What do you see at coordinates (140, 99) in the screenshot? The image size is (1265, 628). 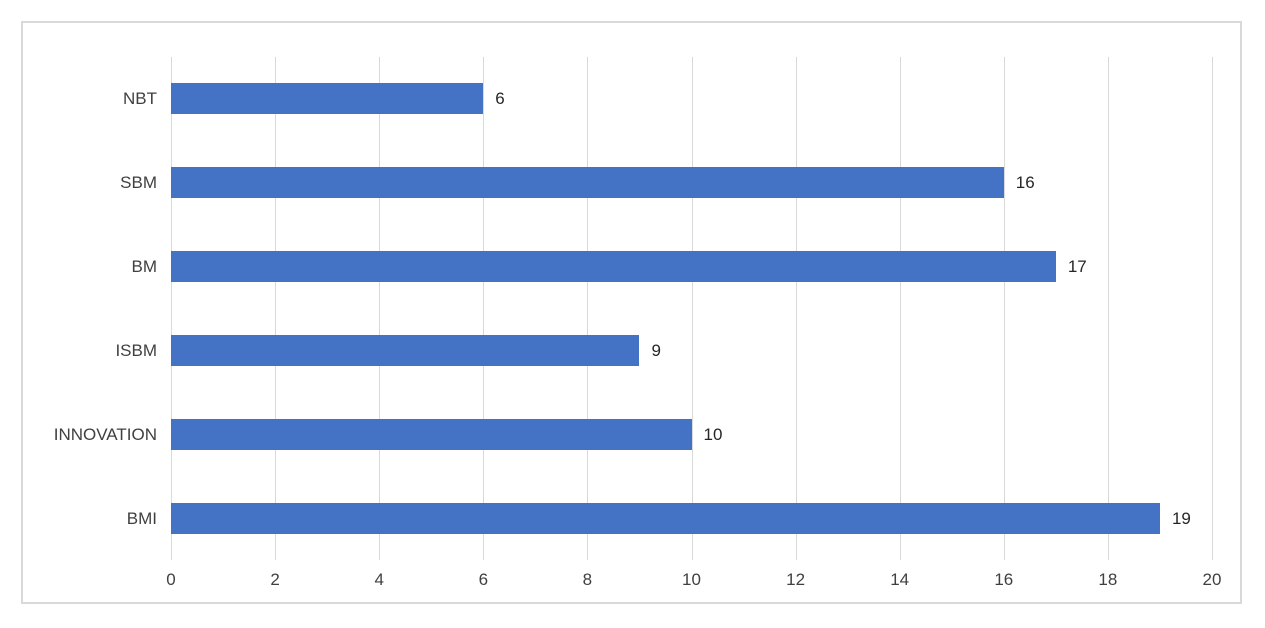 I see `category-label: NBT` at bounding box center [140, 99].